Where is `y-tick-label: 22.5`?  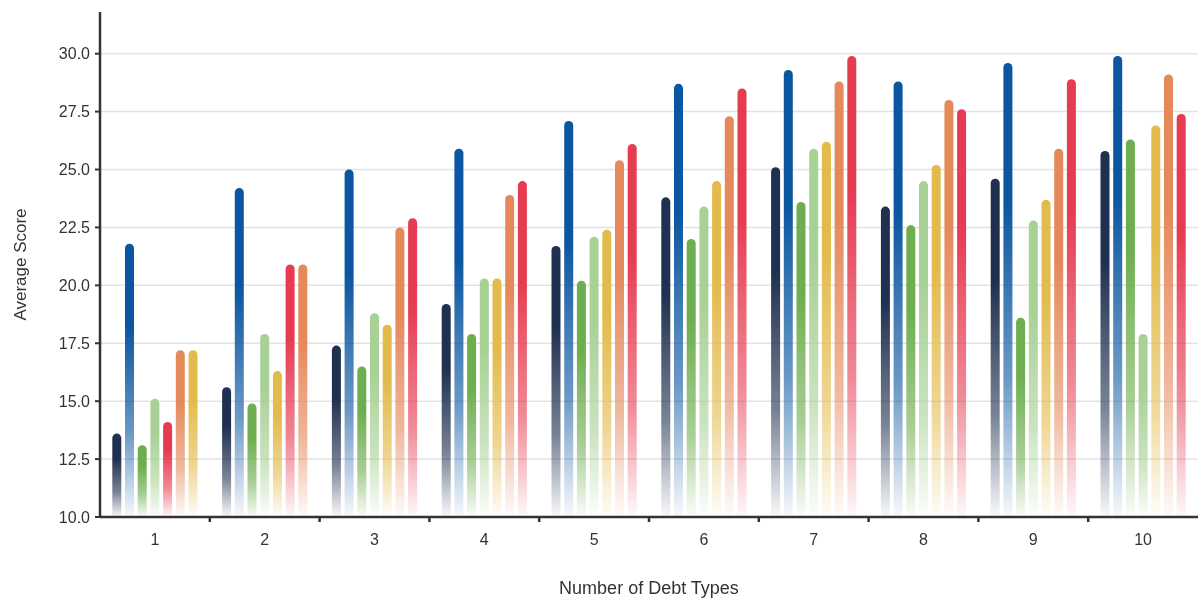 y-tick-label: 22.5 is located at coordinates (74, 228).